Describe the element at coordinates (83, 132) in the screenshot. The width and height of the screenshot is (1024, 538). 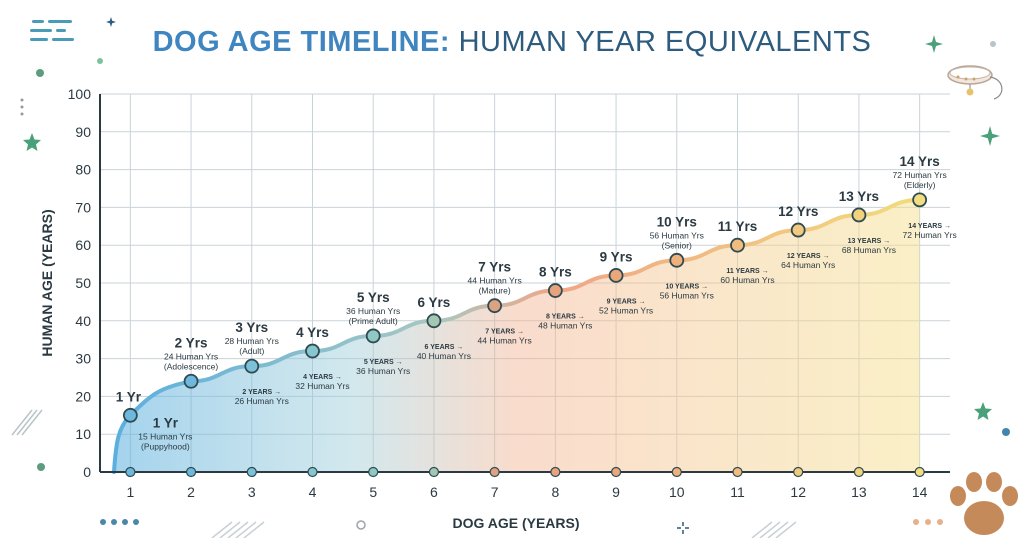
I see `y-tick-label: 90` at that location.